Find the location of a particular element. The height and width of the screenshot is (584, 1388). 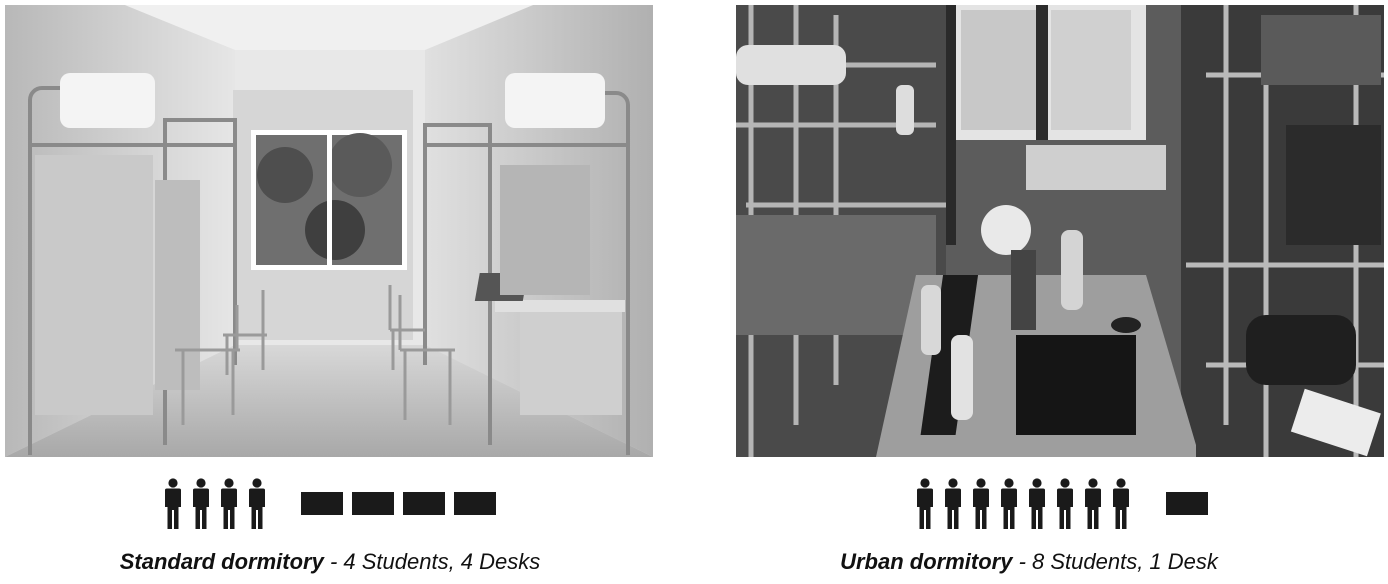

urban-dormitory-caption: Urban dormitory - 8 Students, 1 Desk is located at coordinates (1029, 562).